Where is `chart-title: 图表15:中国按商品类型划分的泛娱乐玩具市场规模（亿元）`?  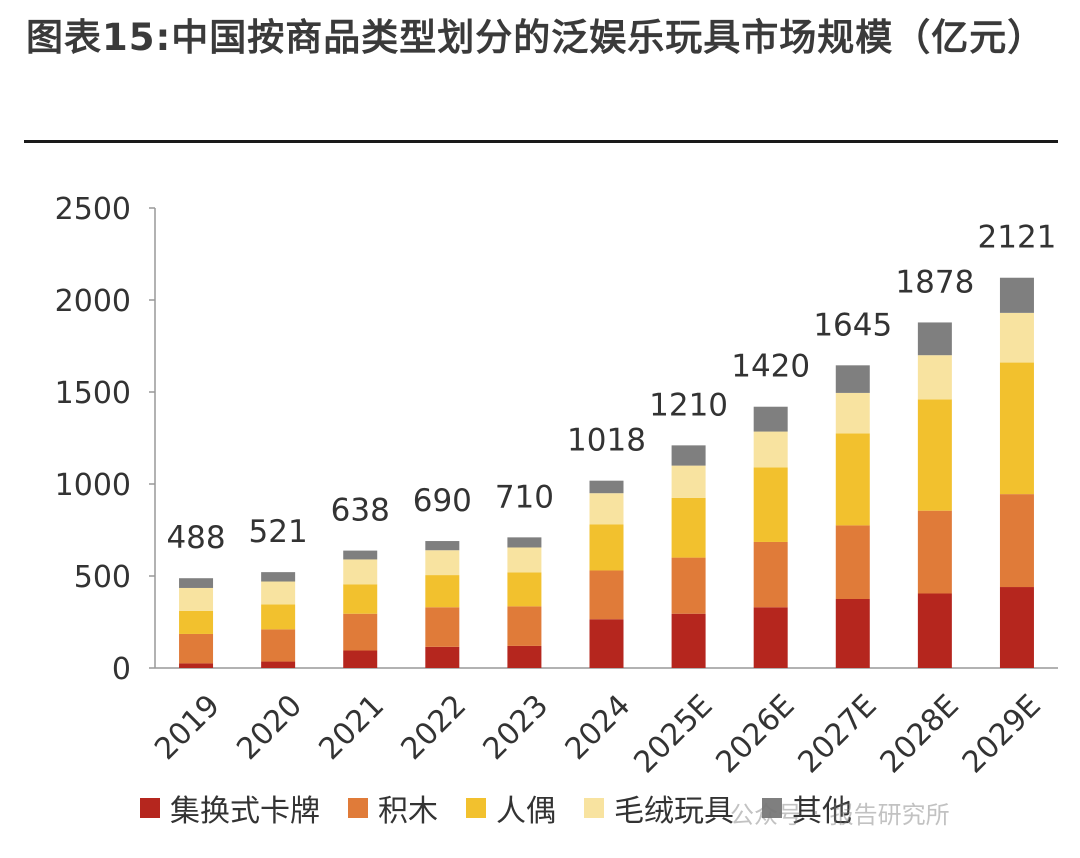 chart-title: 图表15:中国按商品类型划分的泛娱乐玩具市场规模（亿元） is located at coordinates (536, 37).